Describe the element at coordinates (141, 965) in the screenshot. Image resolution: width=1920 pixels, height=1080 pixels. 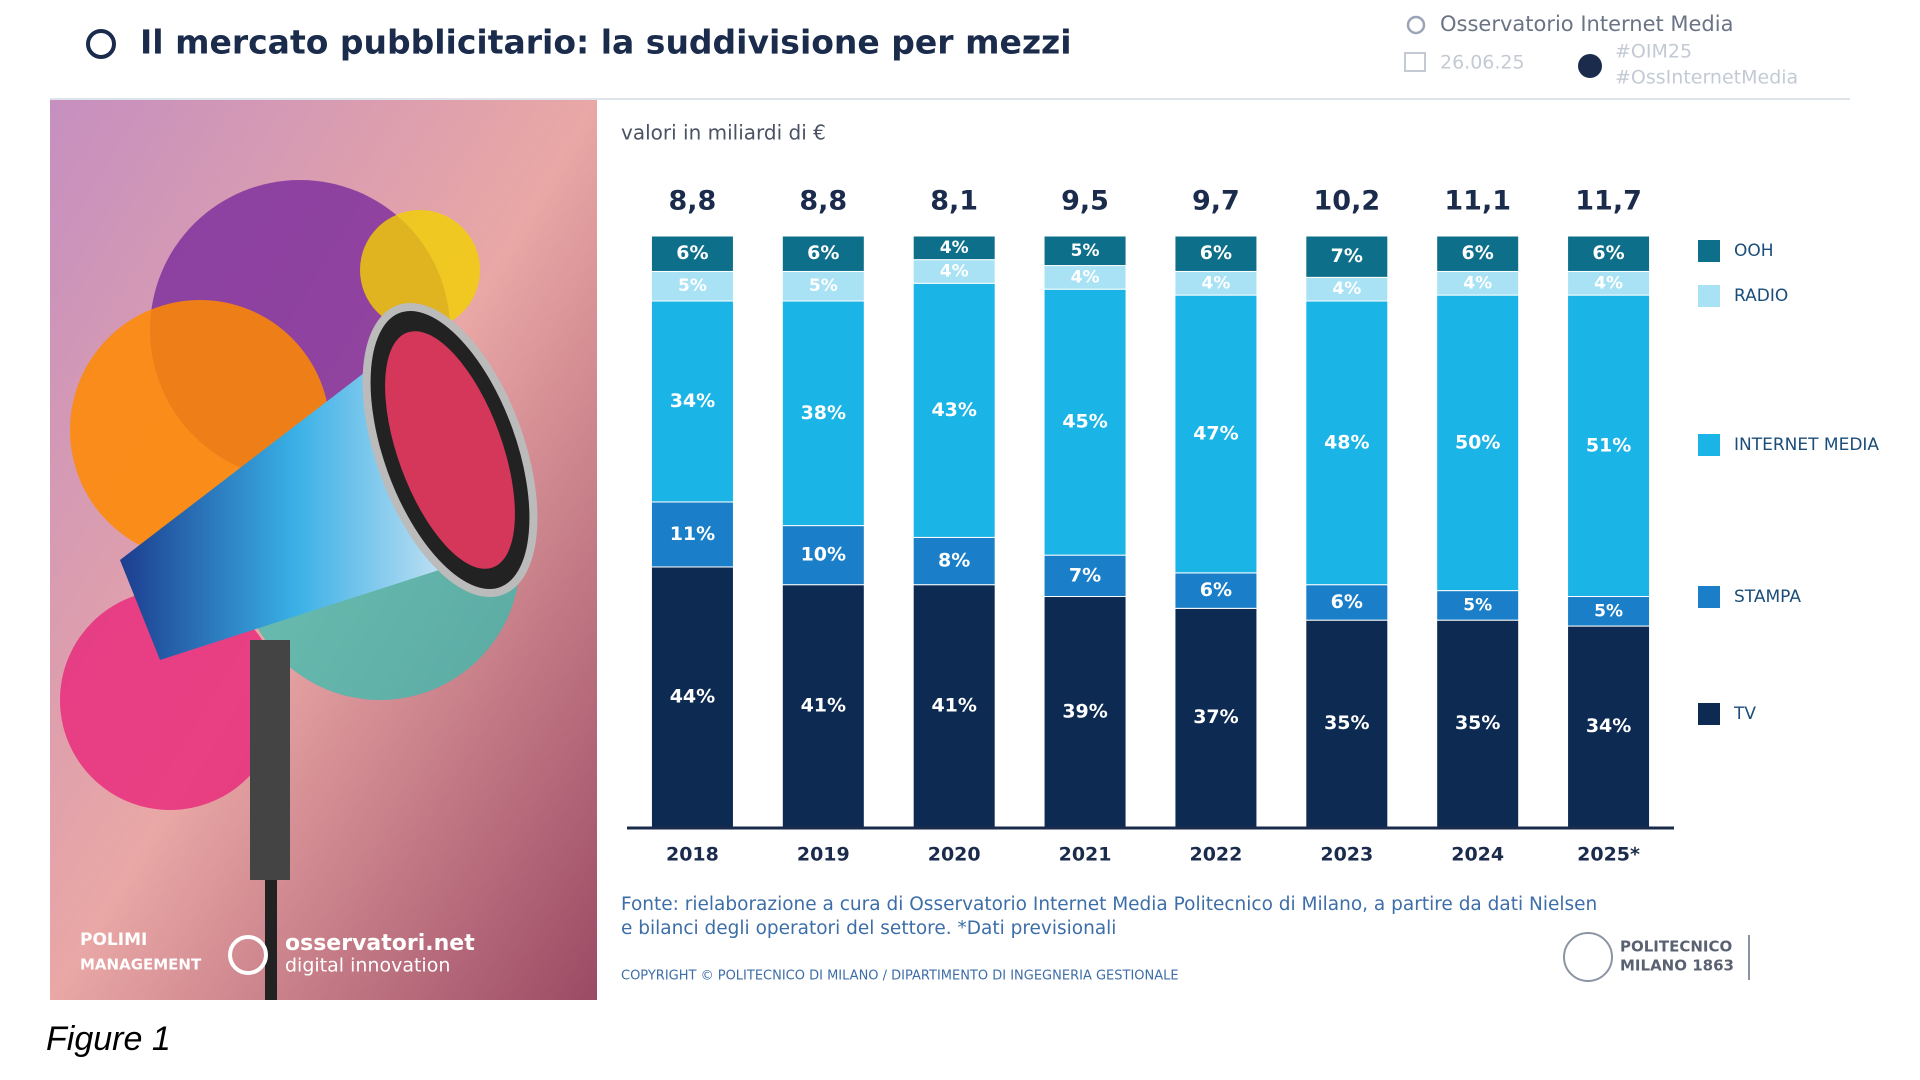
I see `image-text: MANAGEMENT` at that location.